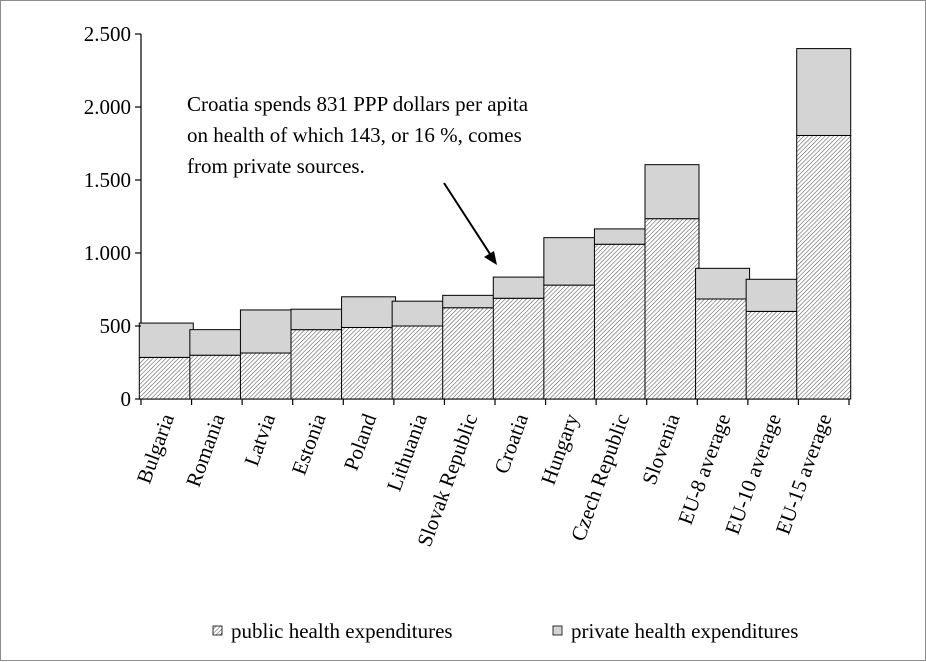 The height and width of the screenshot is (662, 926). Describe the element at coordinates (560, 449) in the screenshot. I see `x-category-label: Hungary` at that location.